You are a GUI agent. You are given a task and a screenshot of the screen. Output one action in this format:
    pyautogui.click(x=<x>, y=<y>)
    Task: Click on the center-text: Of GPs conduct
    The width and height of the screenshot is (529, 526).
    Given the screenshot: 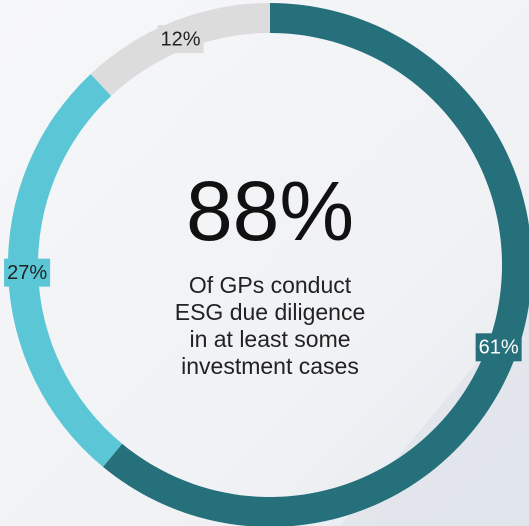 What is the action you would take?
    pyautogui.click(x=270, y=285)
    